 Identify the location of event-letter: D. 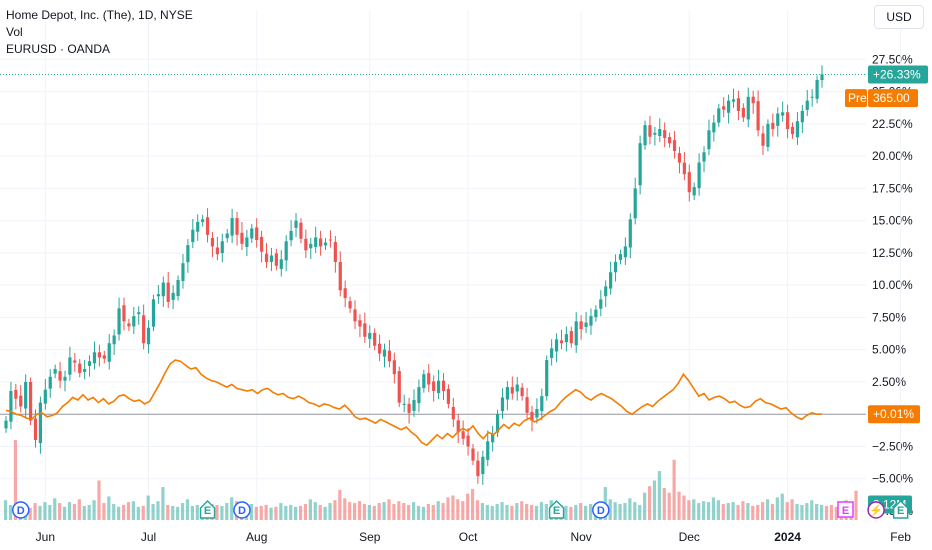
(601, 511).